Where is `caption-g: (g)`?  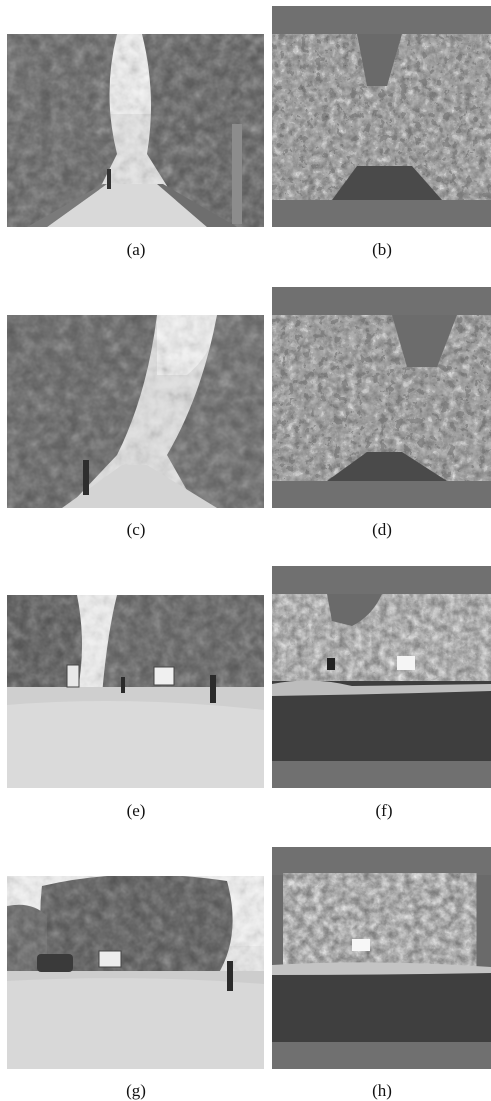
caption-g: (g) is located at coordinates (136, 1090).